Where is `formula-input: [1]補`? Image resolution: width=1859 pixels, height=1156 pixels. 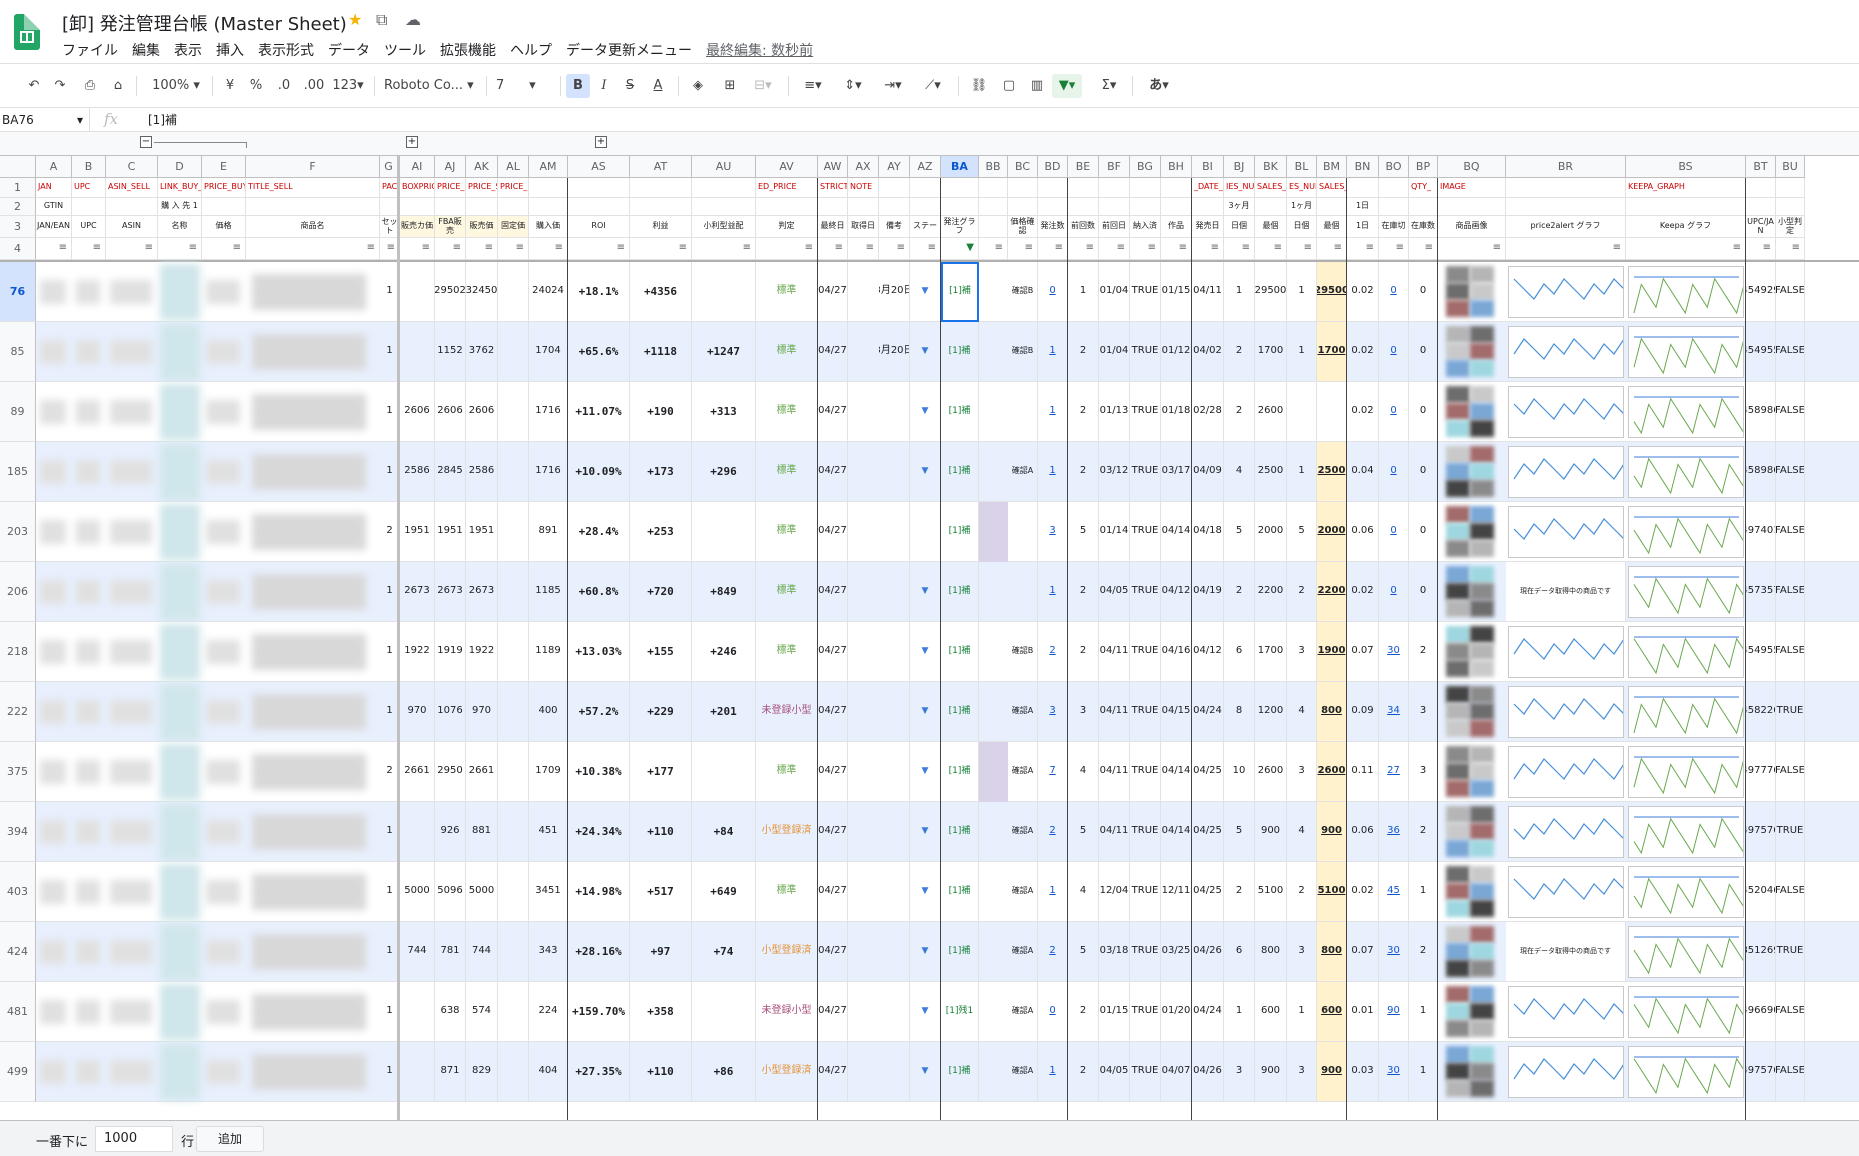 formula-input: [1]補 is located at coordinates (162, 120).